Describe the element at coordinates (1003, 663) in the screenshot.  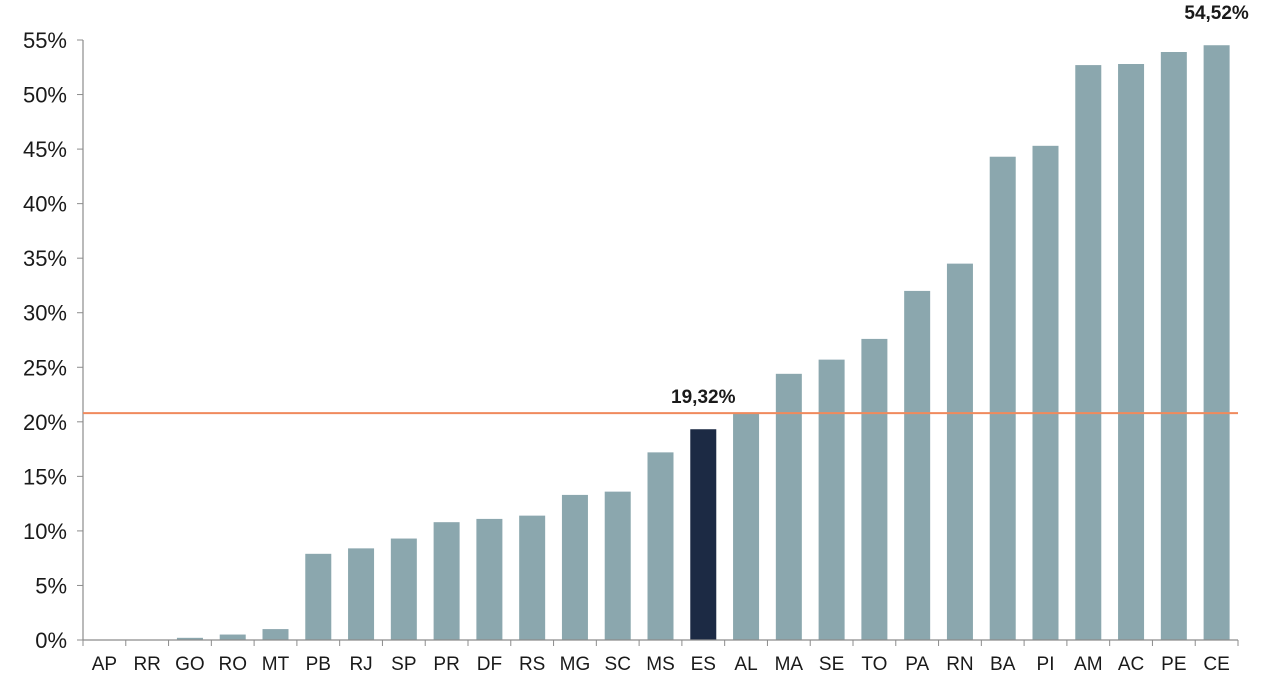
I see `x-tick-label: BA` at that location.